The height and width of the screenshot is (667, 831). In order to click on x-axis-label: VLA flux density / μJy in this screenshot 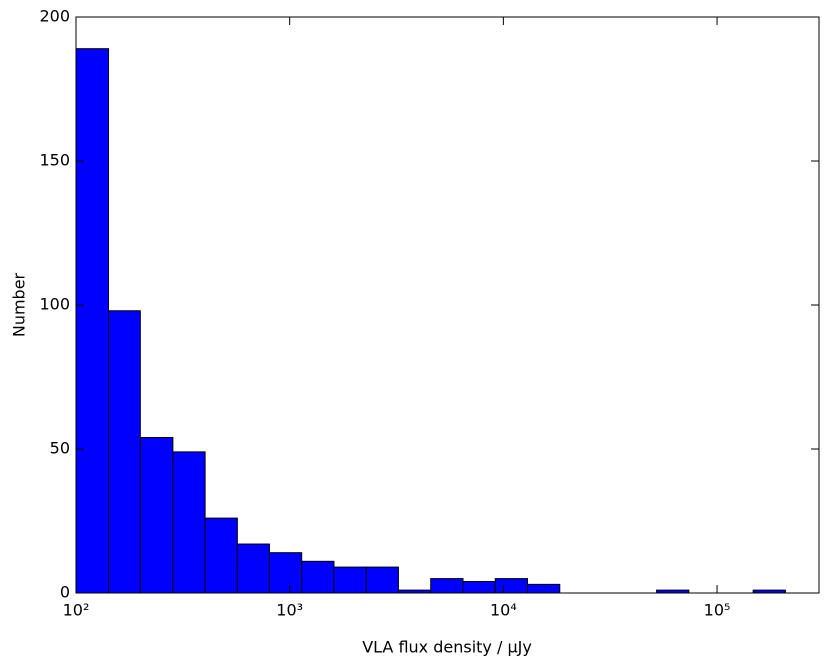, I will do `click(447, 647)`.